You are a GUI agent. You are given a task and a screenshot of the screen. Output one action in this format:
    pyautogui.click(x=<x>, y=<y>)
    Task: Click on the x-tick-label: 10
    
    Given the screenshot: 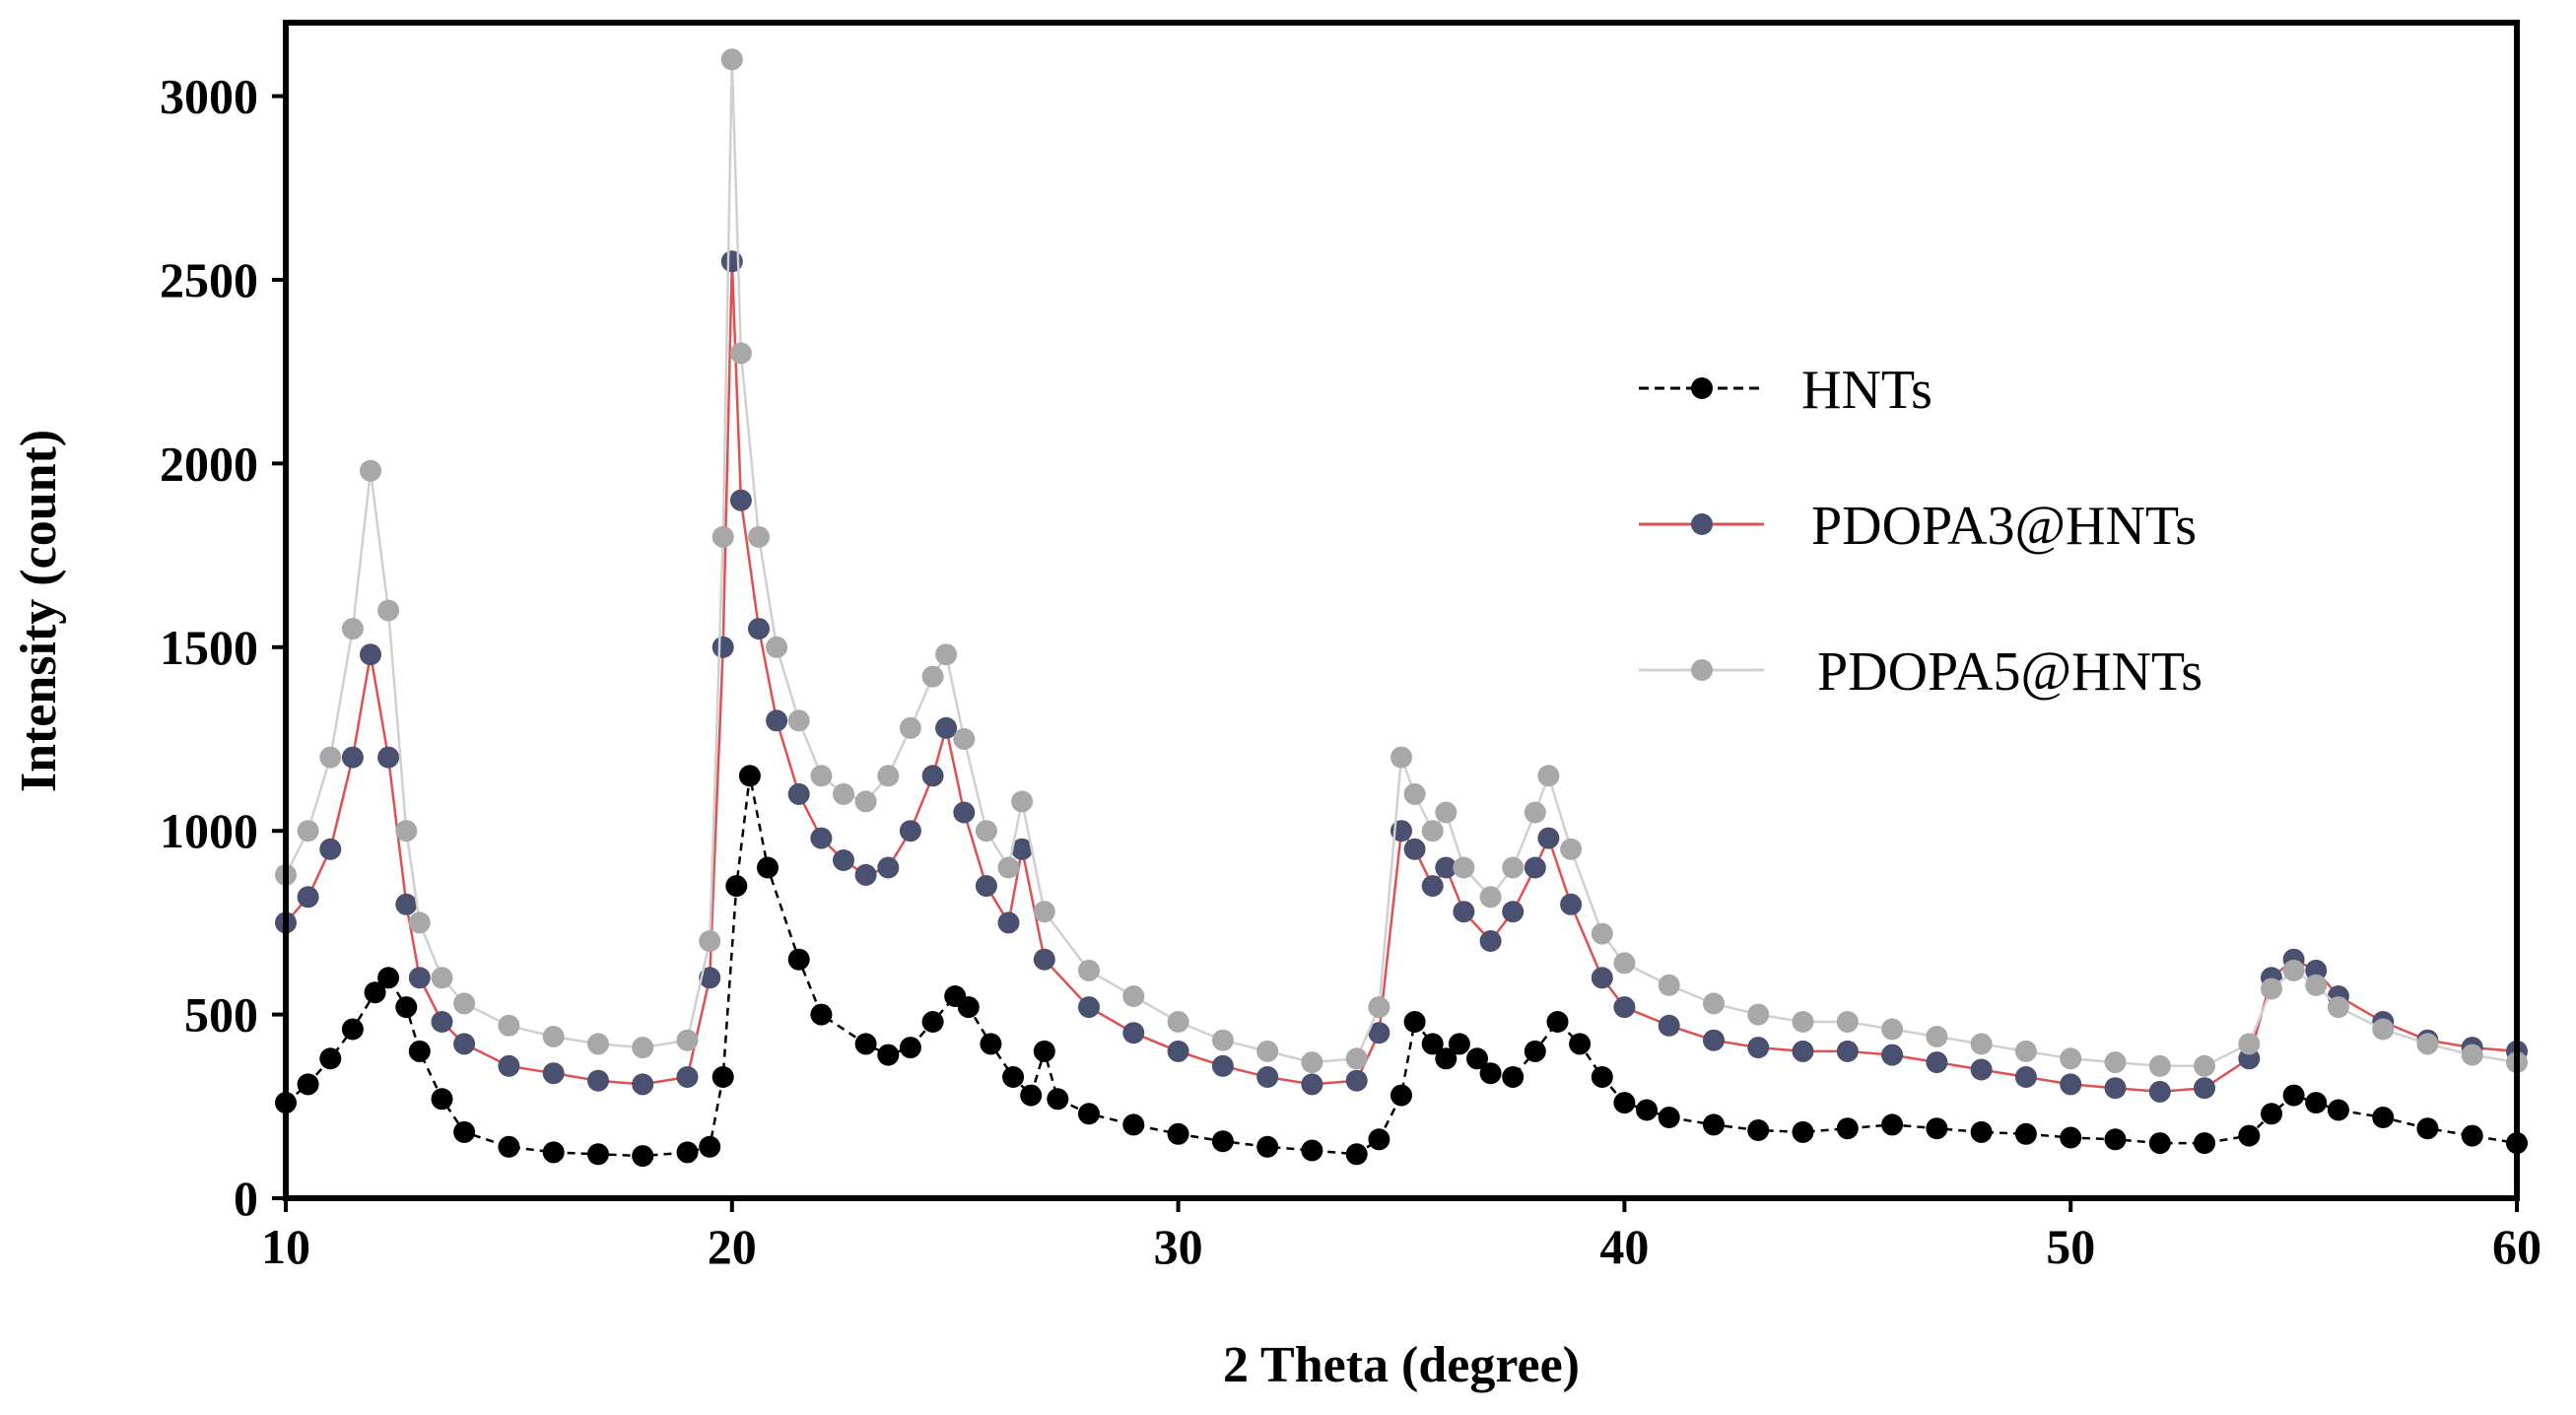 What is the action you would take?
    pyautogui.click(x=285, y=1247)
    